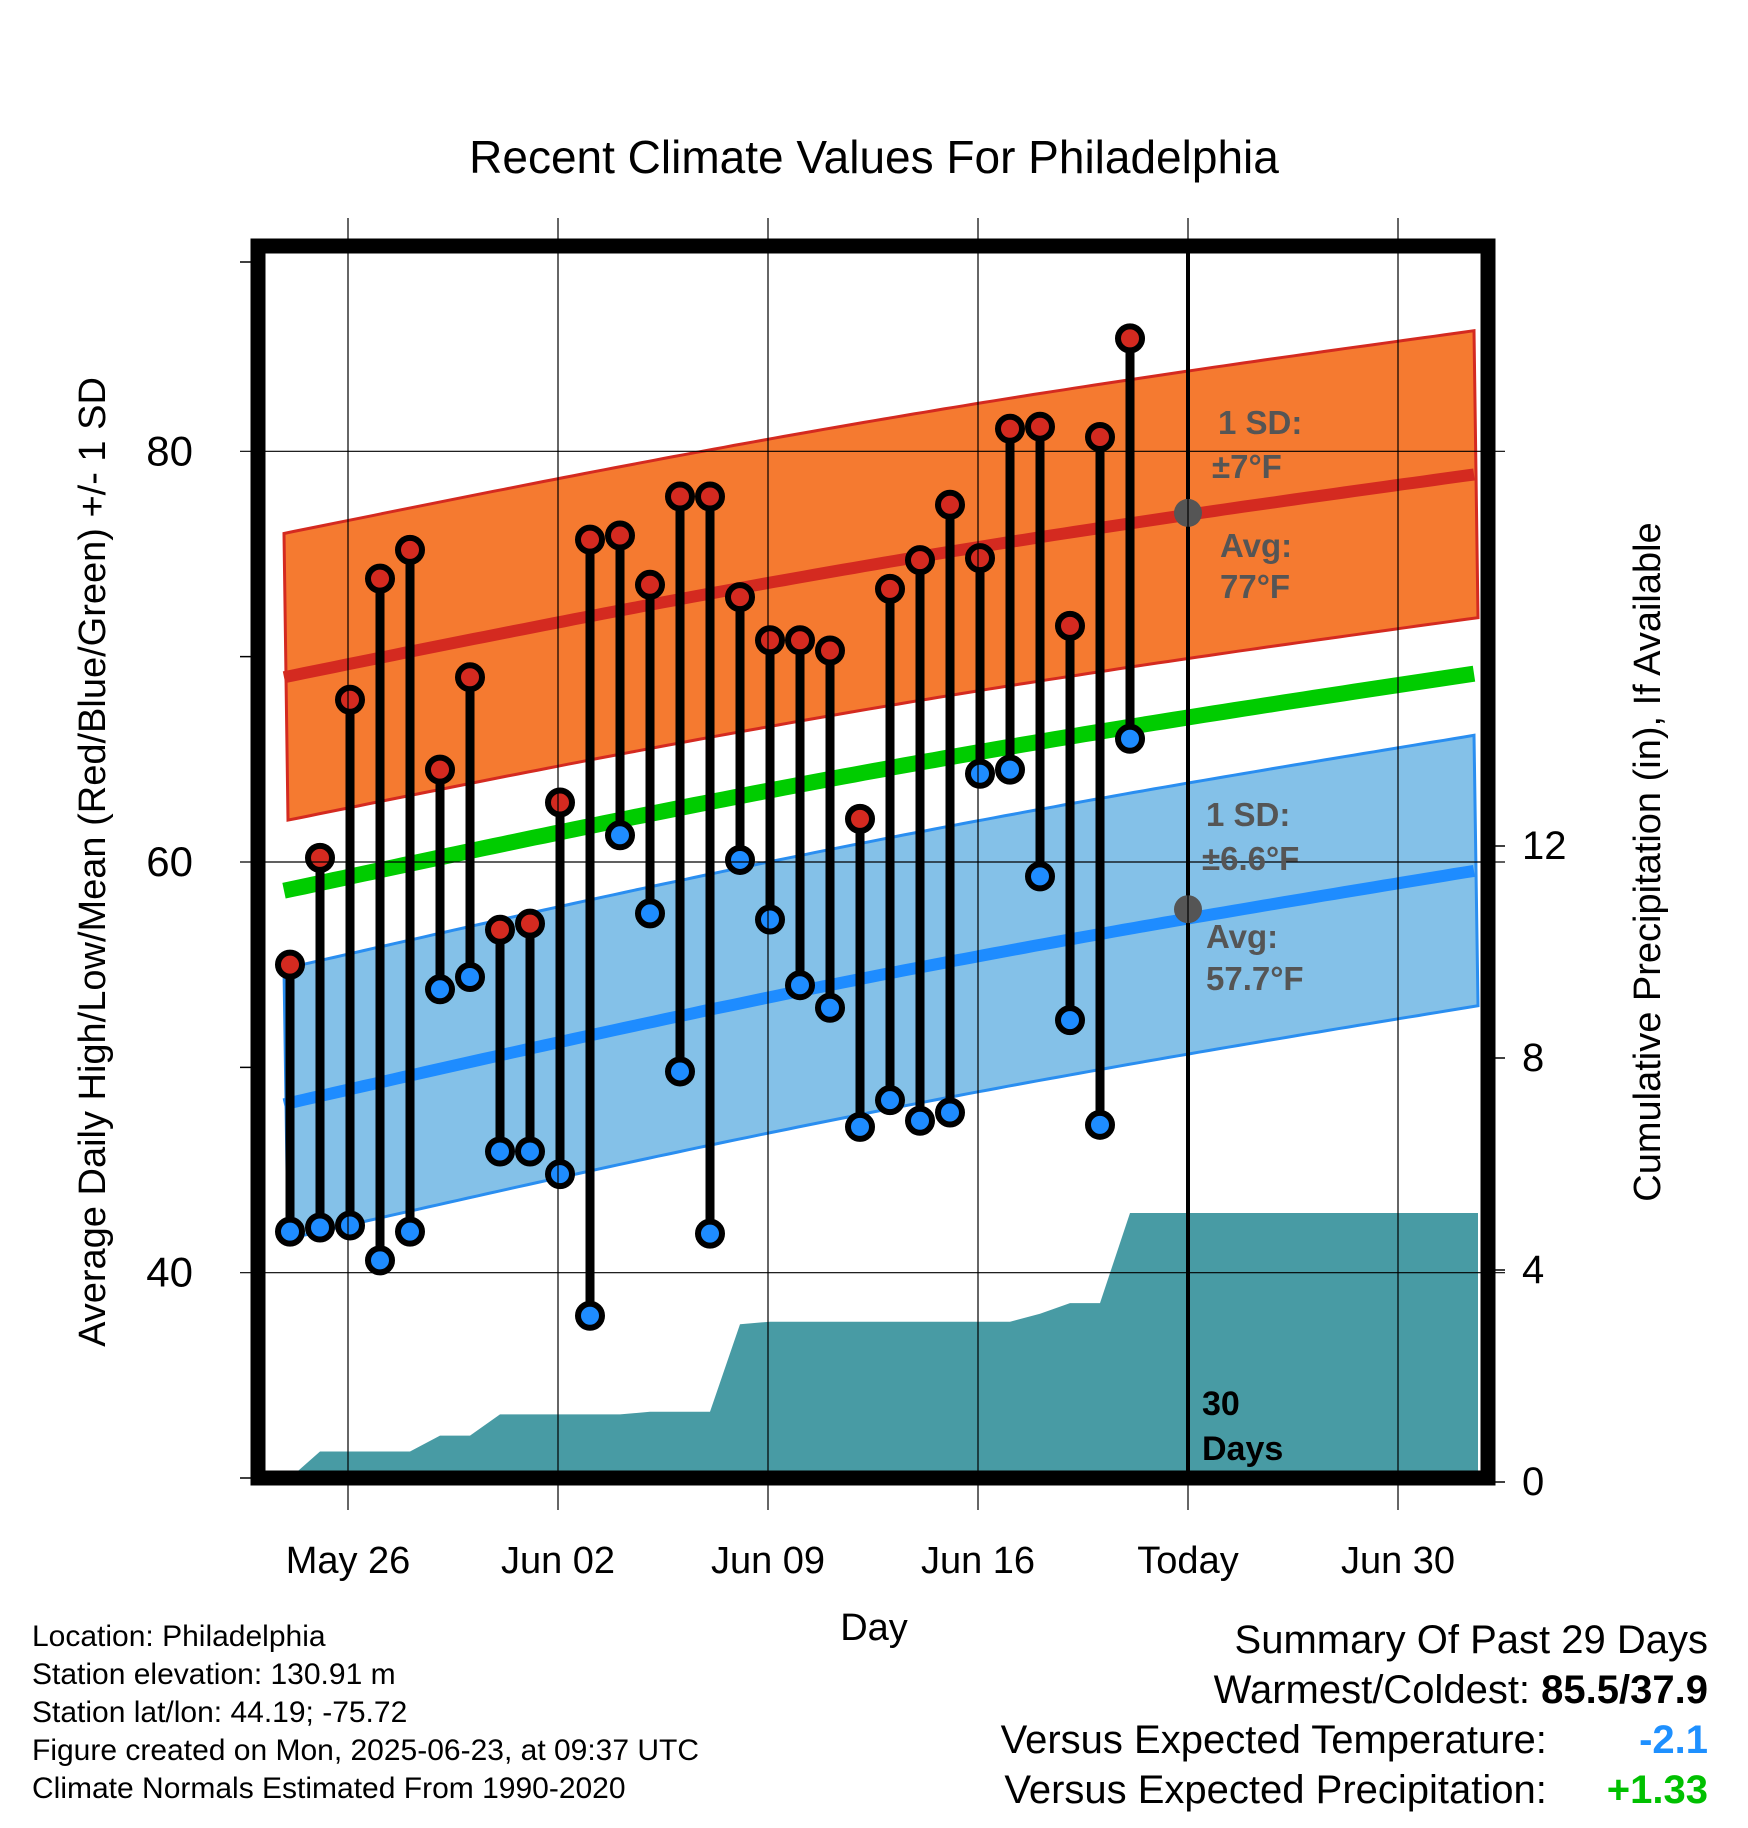  What do you see at coordinates (1187, 1561) in the screenshot?
I see `x-tick-label: Today` at bounding box center [1187, 1561].